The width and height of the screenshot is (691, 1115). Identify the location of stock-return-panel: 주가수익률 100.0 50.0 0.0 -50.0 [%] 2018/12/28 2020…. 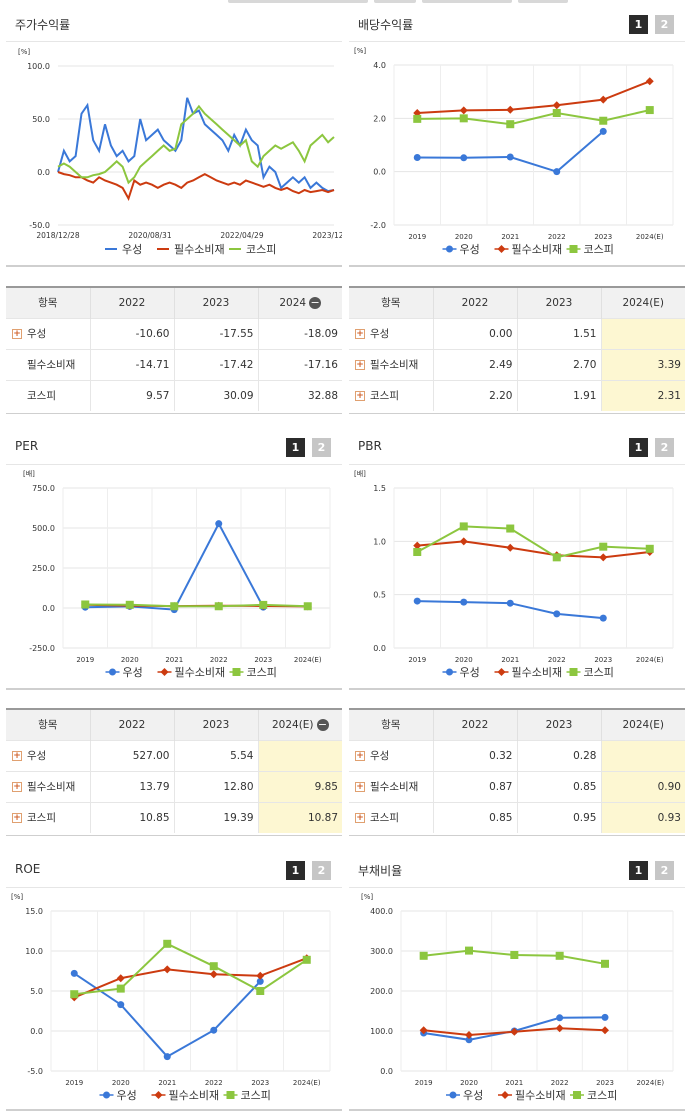
(174, 136).